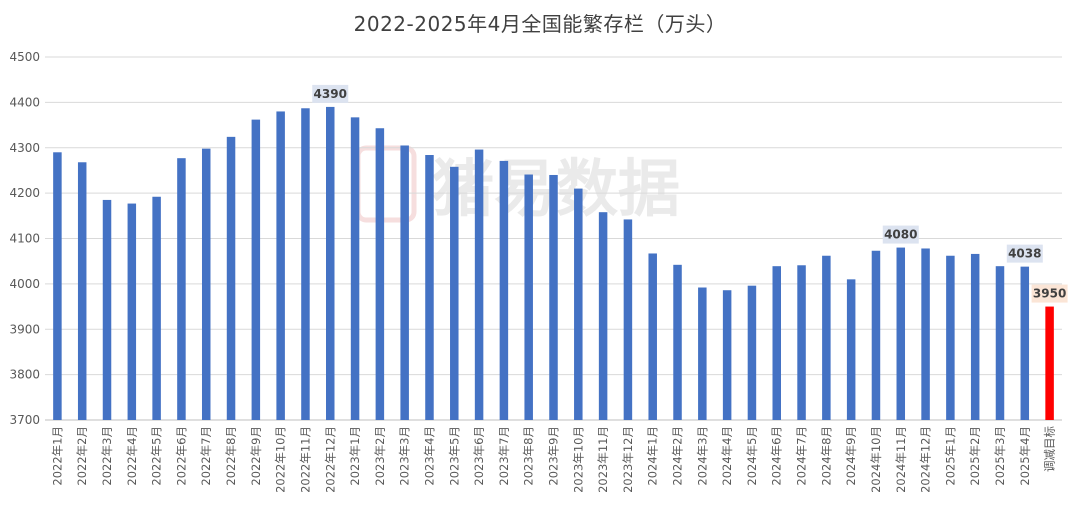  I want to click on x-tick-label: 2022年8月, so click(231, 456).